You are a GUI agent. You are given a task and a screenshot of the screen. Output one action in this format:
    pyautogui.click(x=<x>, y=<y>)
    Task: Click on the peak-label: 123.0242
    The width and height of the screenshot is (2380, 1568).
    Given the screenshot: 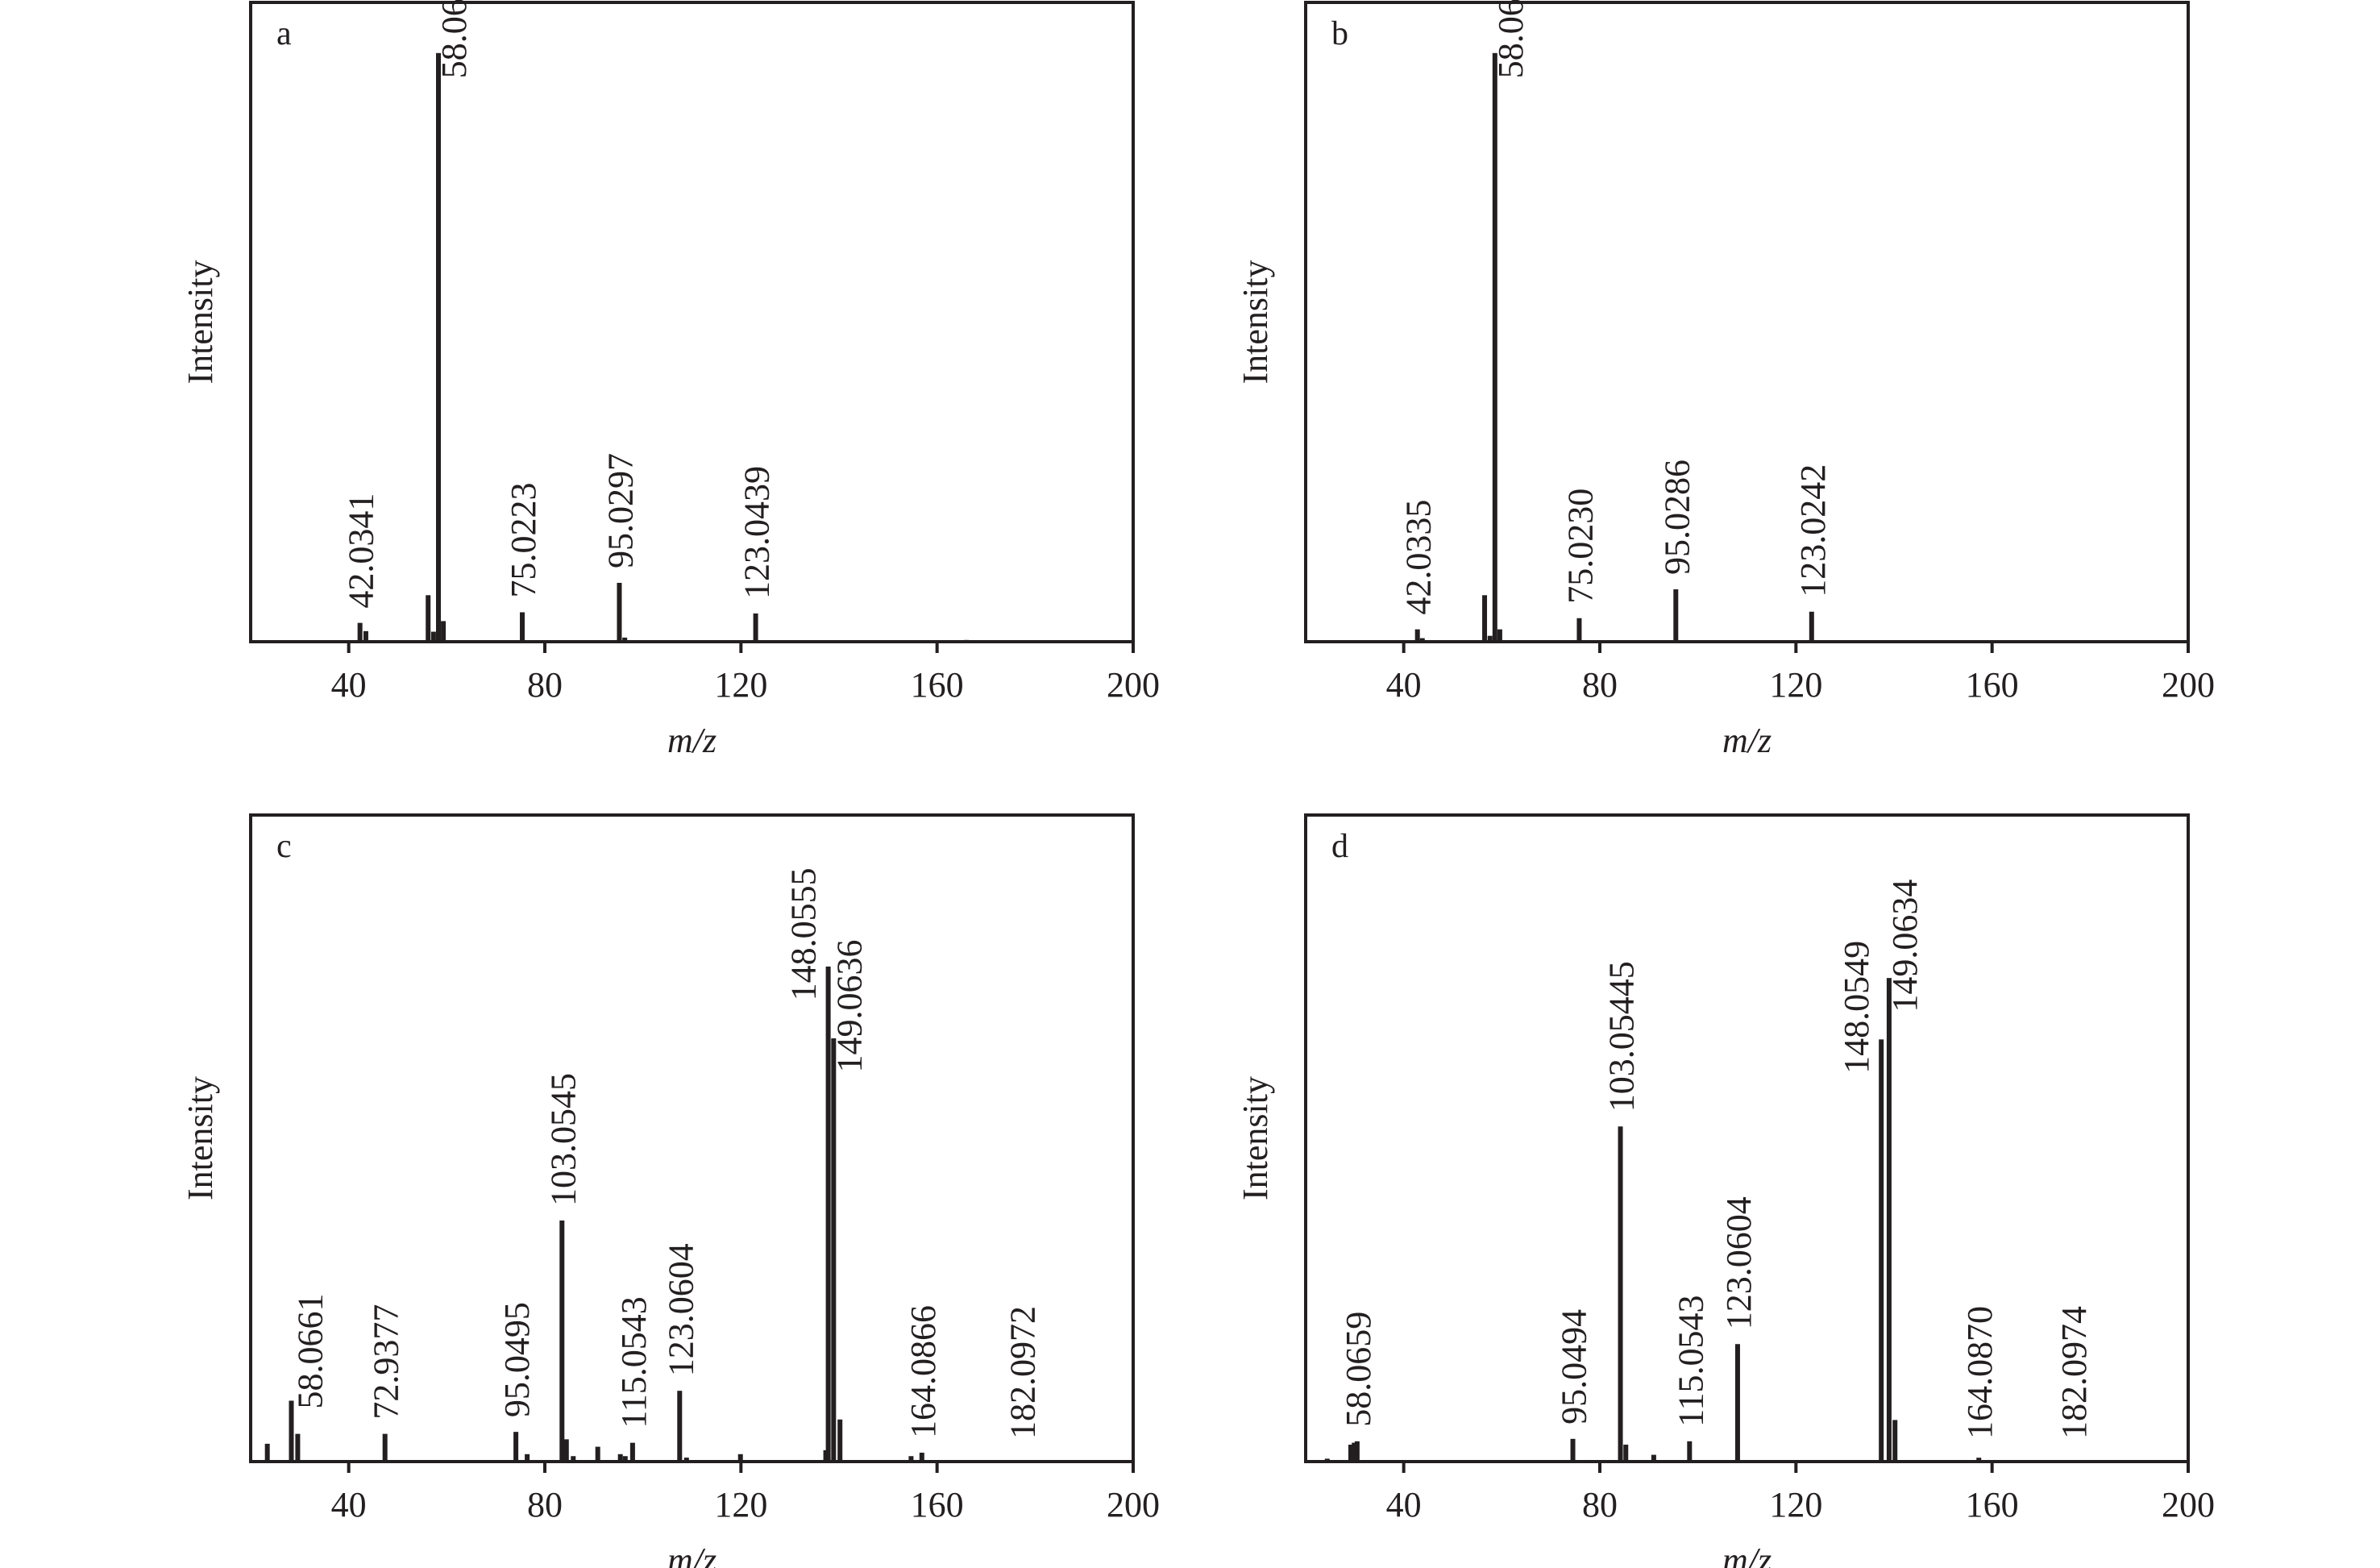 What is the action you would take?
    pyautogui.click(x=1813, y=530)
    